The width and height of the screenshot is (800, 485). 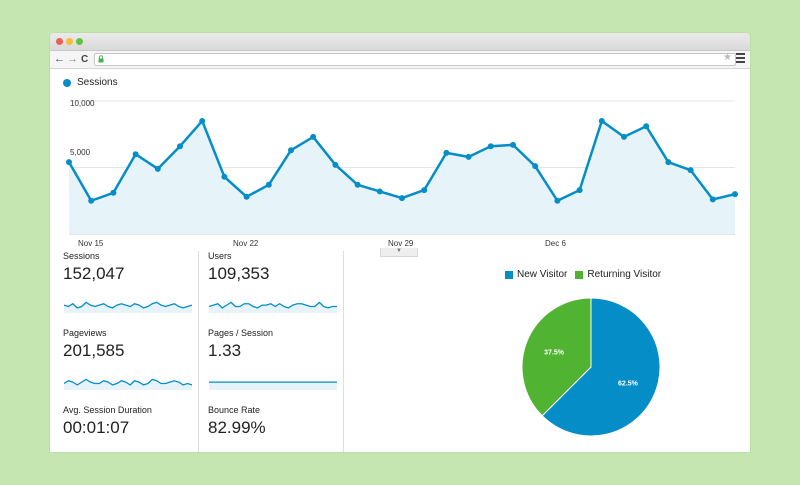 What do you see at coordinates (59, 59) in the screenshot?
I see `back-arrow-icon: ←` at bounding box center [59, 59].